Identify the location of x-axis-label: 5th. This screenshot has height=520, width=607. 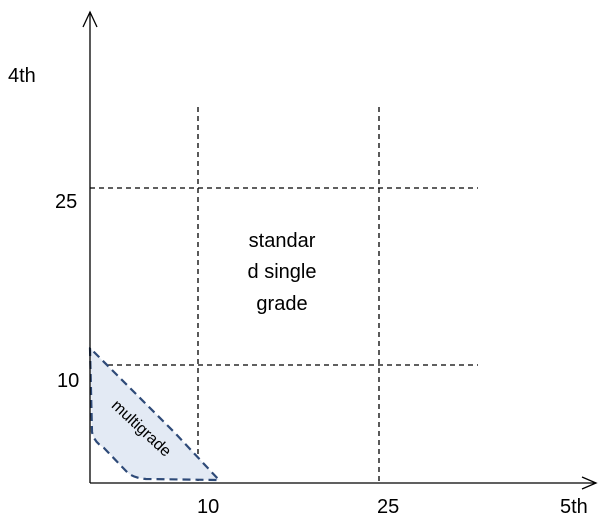
(574, 507).